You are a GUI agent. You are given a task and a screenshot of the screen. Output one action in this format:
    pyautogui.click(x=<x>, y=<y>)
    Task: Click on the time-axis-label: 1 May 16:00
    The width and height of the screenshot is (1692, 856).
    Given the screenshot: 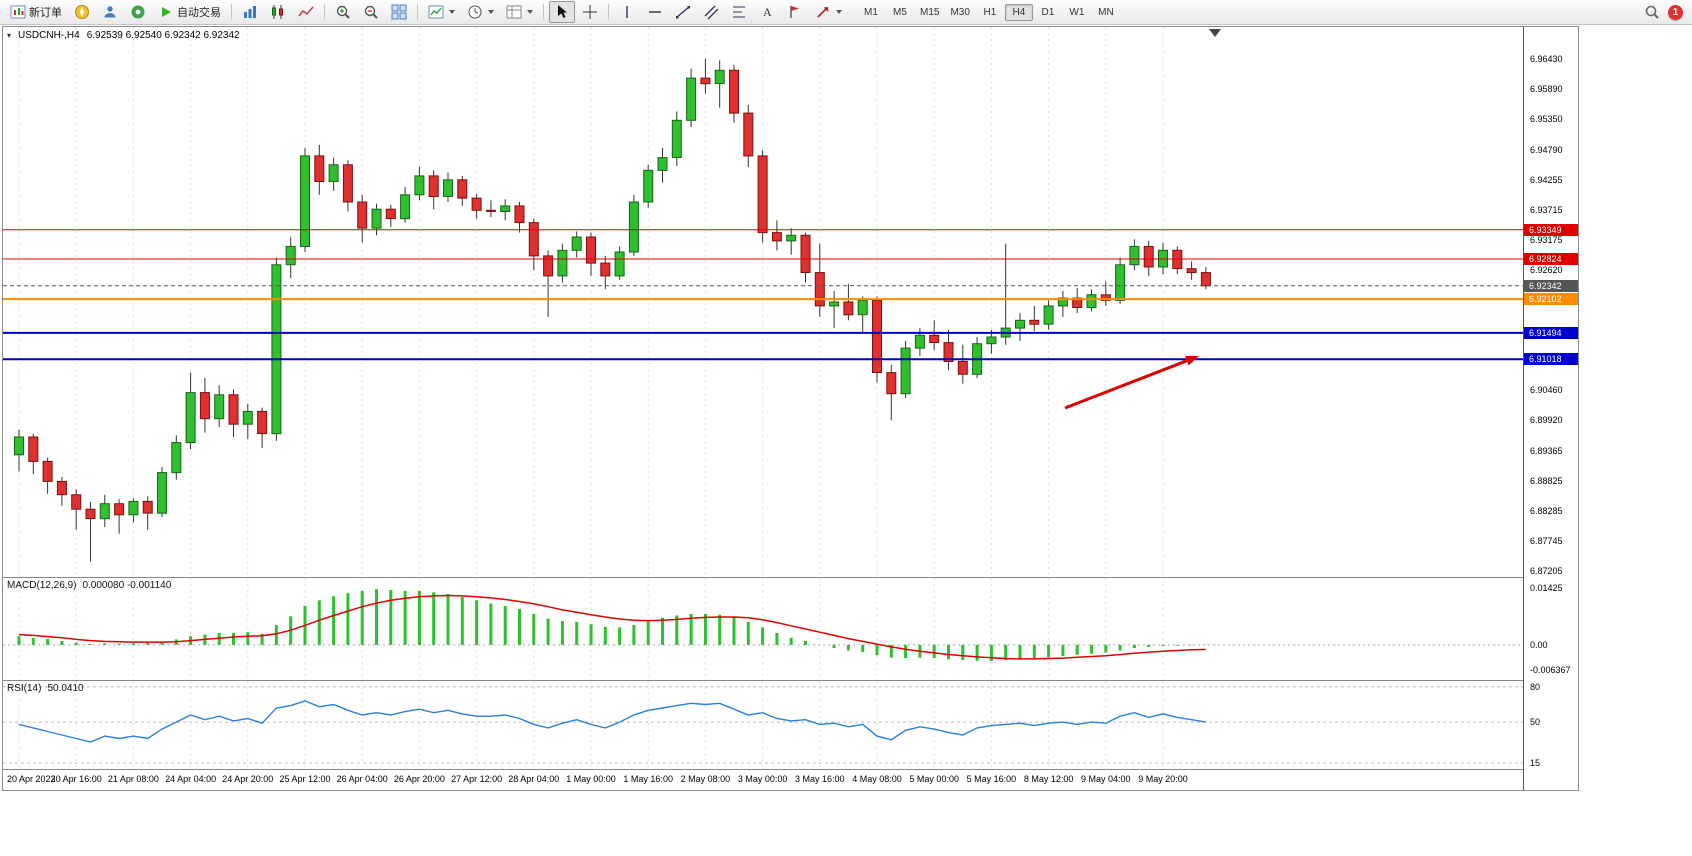 What is the action you would take?
    pyautogui.click(x=648, y=779)
    